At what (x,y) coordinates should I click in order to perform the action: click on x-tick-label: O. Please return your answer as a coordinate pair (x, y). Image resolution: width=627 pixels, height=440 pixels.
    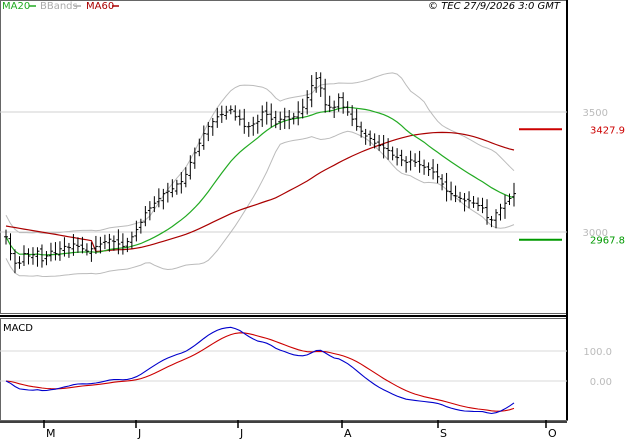
    Looking at the image, I should click on (552, 433).